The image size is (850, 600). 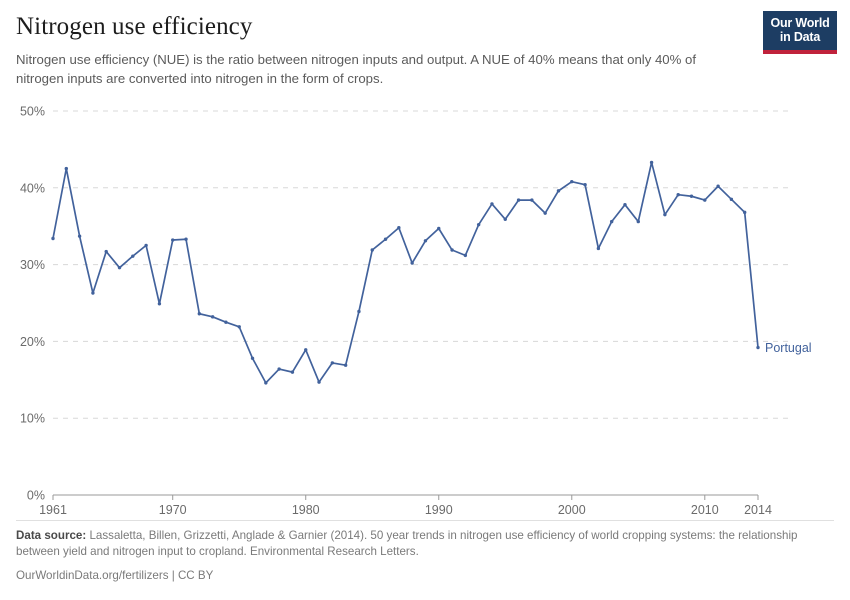 What do you see at coordinates (788, 348) in the screenshot?
I see `series-end-label: Portugal` at bounding box center [788, 348].